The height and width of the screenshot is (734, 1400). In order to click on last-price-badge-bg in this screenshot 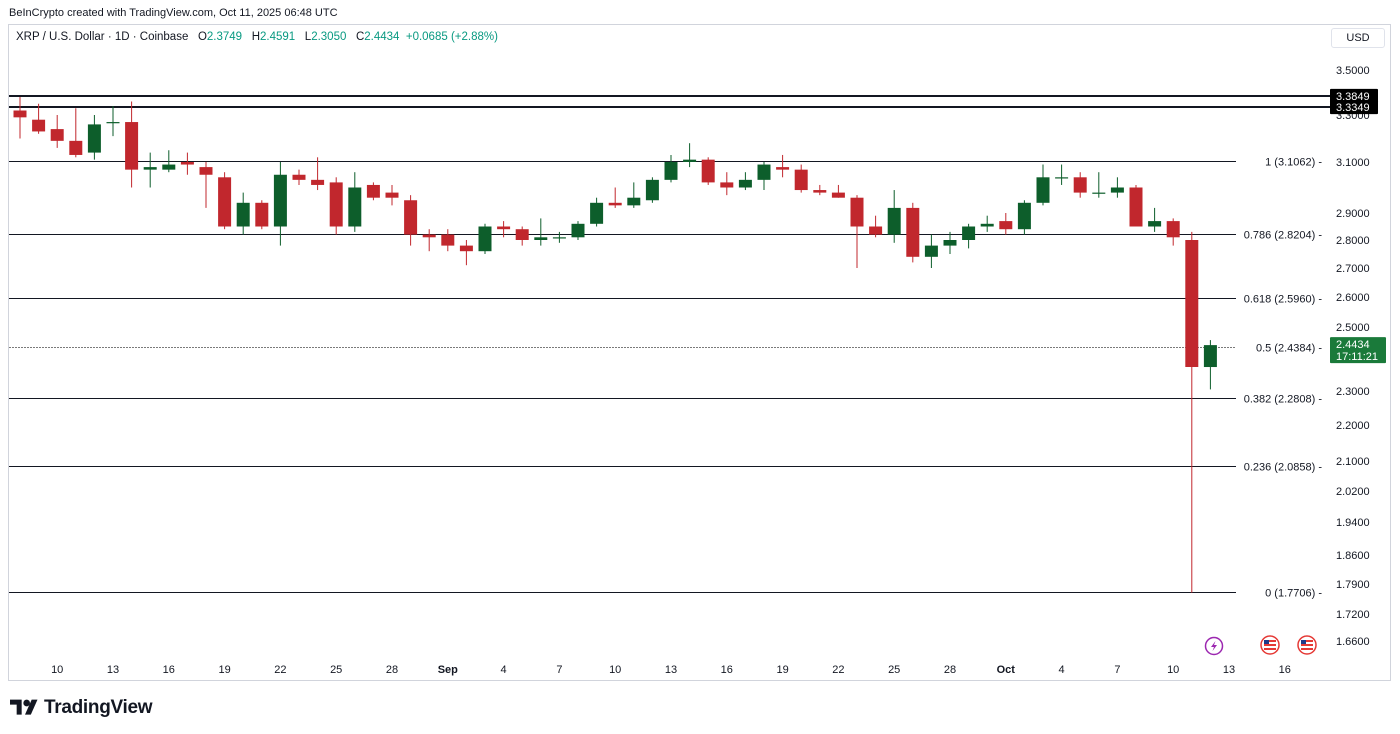, I will do `click(1358, 350)`.